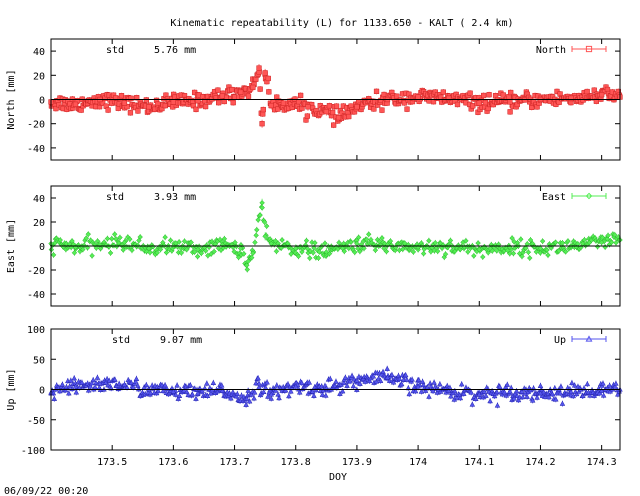 This screenshot has width=640, height=496. I want to click on up-y-tick-label: 100, so click(36, 330).